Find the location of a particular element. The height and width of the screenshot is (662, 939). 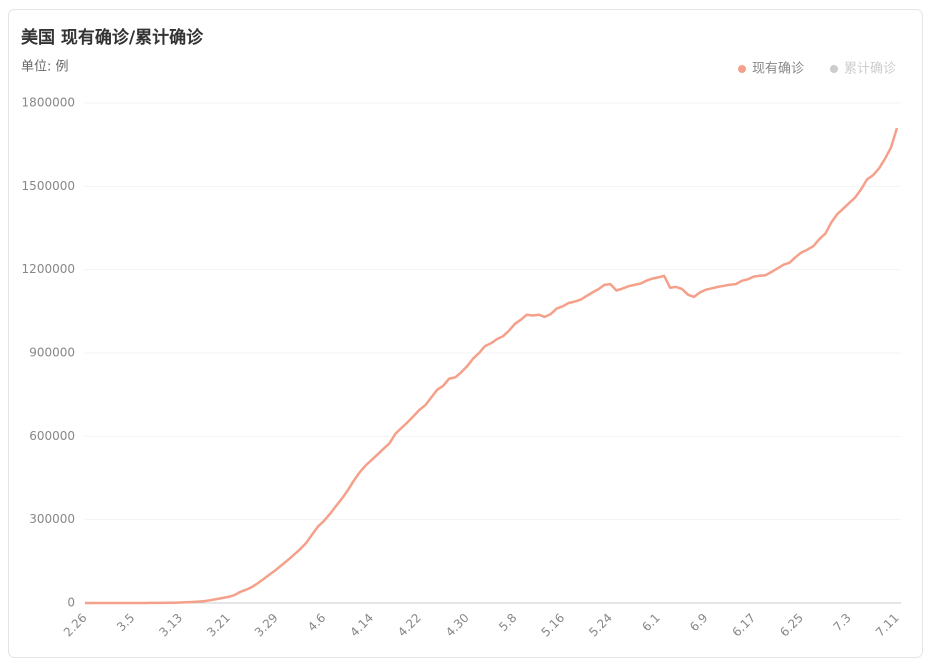

chart-title: 美国 现有确诊/累计确诊 is located at coordinates (112, 37).